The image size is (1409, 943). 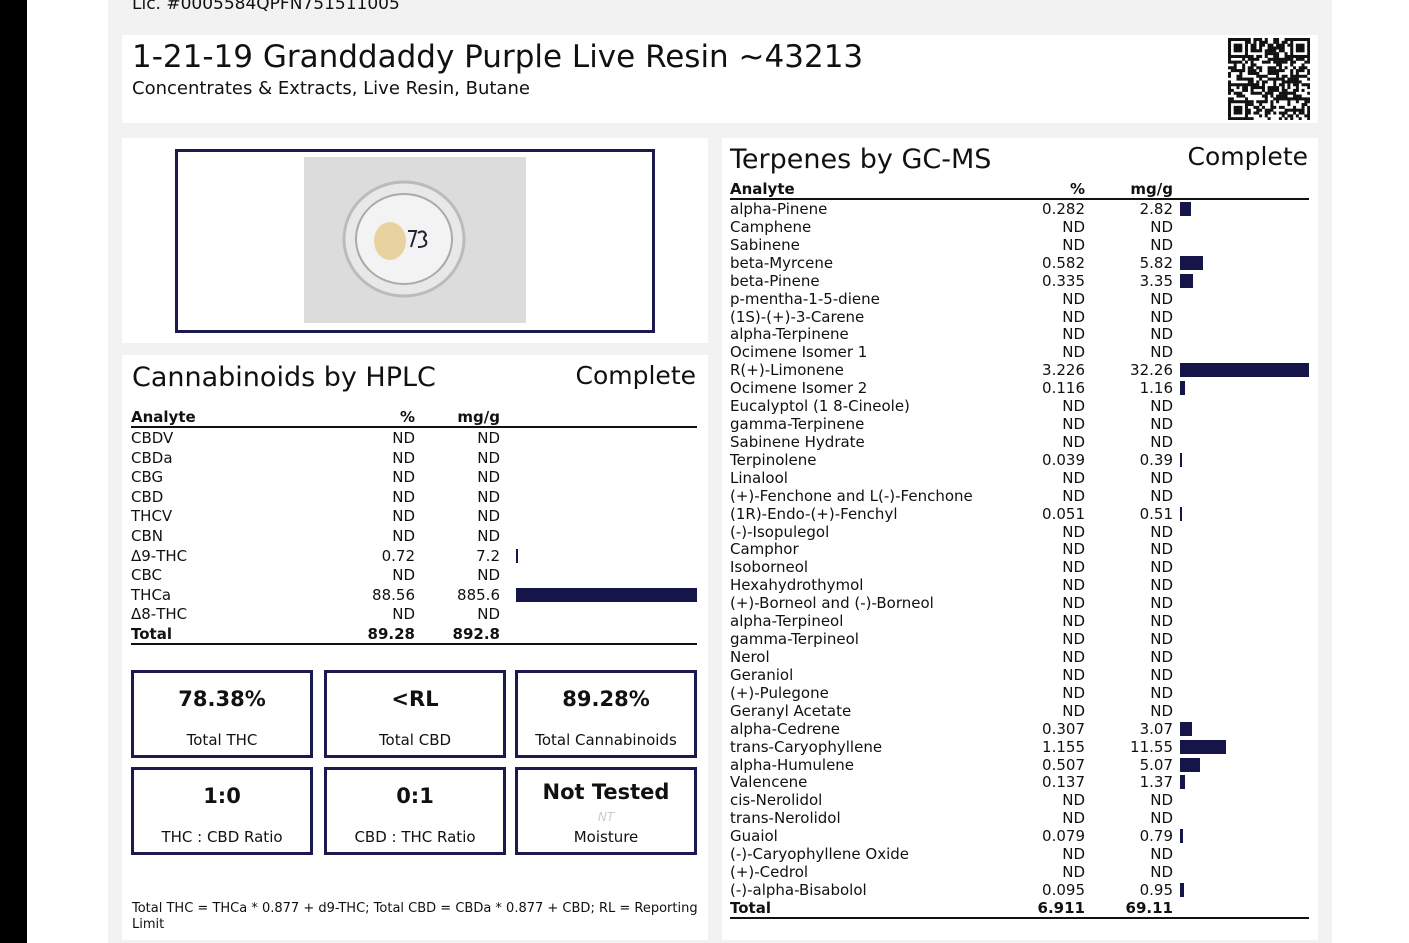 I want to click on analyte: CBN, so click(x=147, y=536).